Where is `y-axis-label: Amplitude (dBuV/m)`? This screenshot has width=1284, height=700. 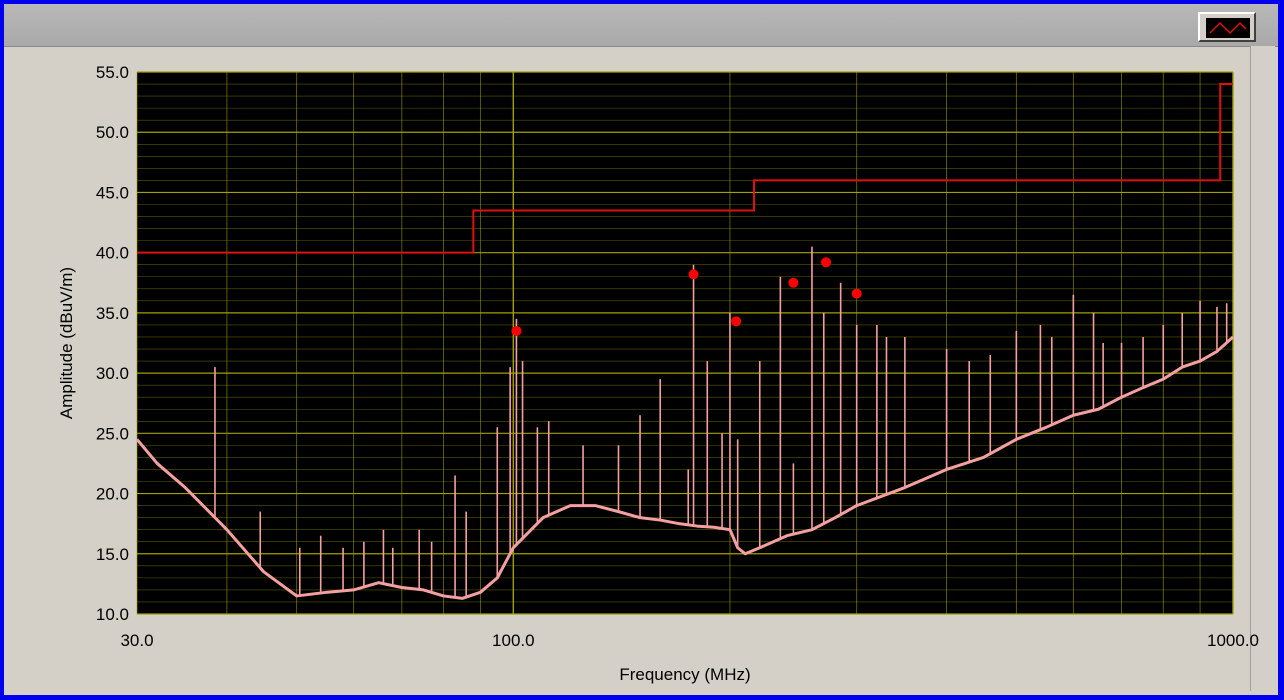
y-axis-label: Amplitude (dBuV/m) is located at coordinates (66, 343).